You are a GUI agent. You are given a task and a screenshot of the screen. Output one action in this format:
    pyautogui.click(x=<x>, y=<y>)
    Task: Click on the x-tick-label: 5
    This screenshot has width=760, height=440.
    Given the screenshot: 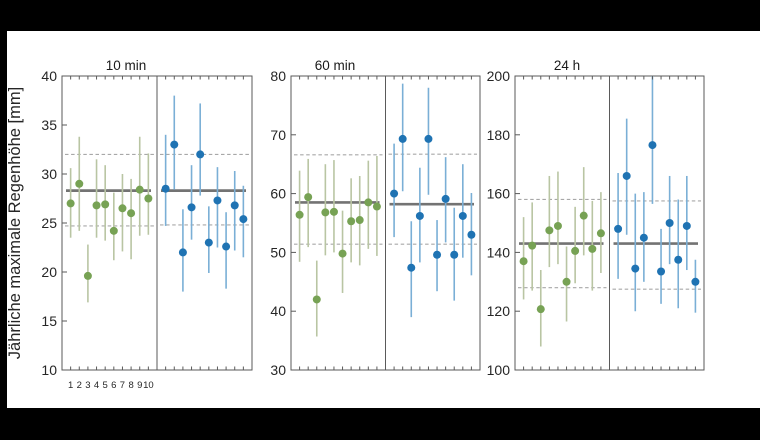 What is the action you would take?
    pyautogui.click(x=105, y=385)
    